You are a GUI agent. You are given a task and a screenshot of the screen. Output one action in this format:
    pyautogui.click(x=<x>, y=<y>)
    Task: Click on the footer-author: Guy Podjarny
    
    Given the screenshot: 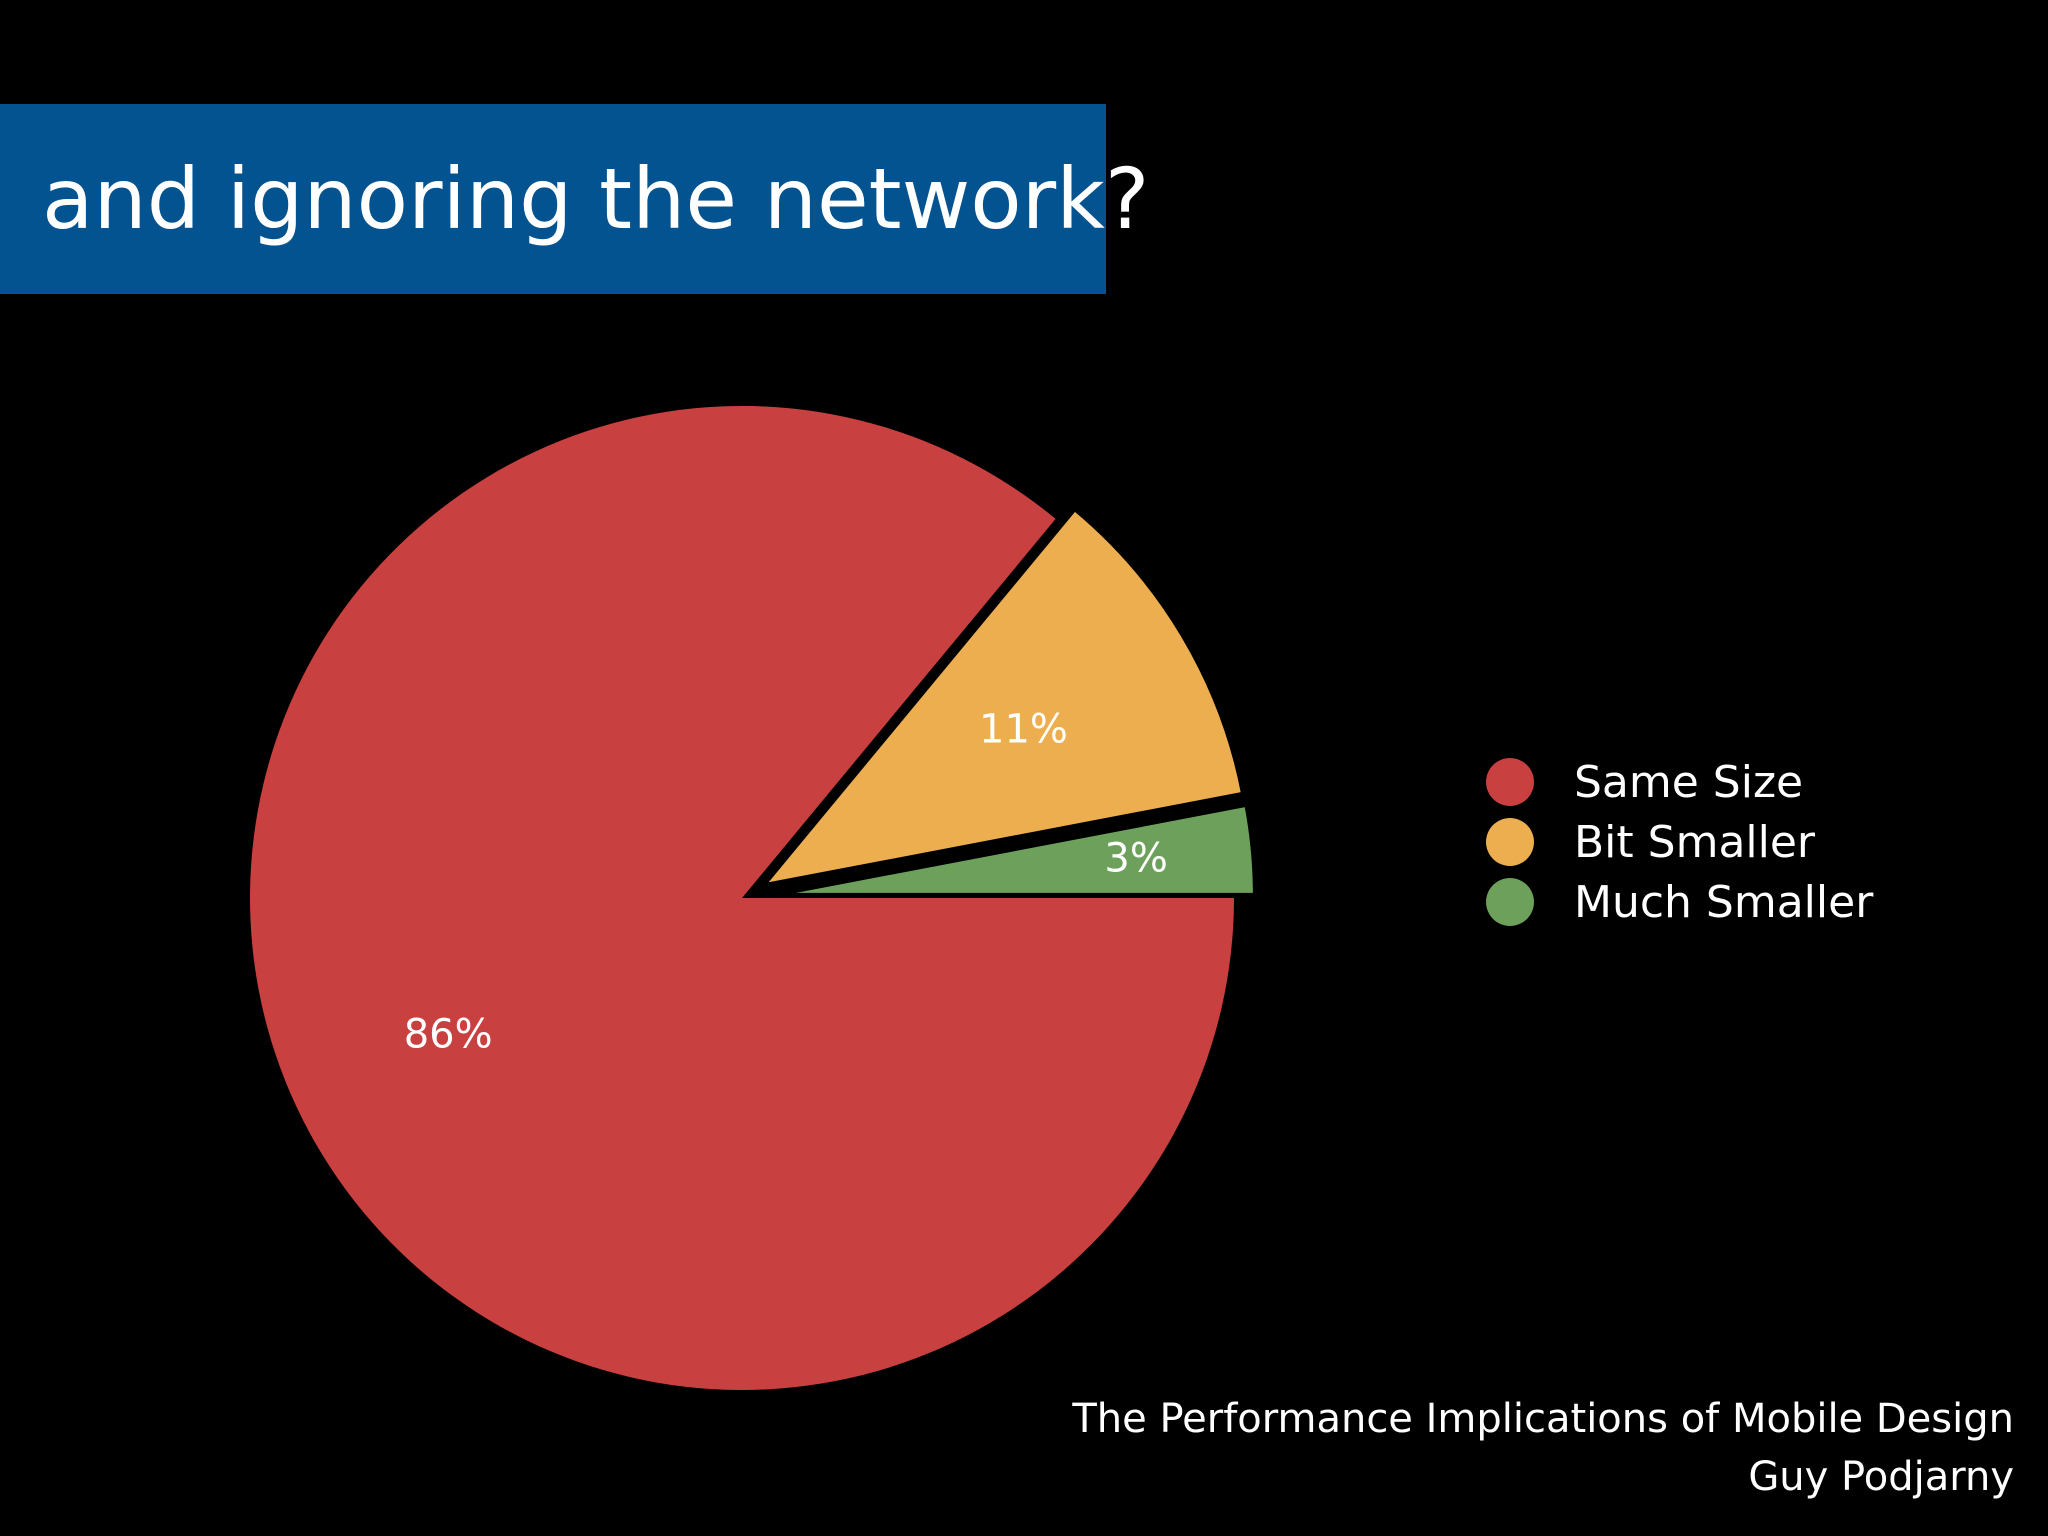 What is the action you would take?
    pyautogui.click(x=1881, y=1477)
    